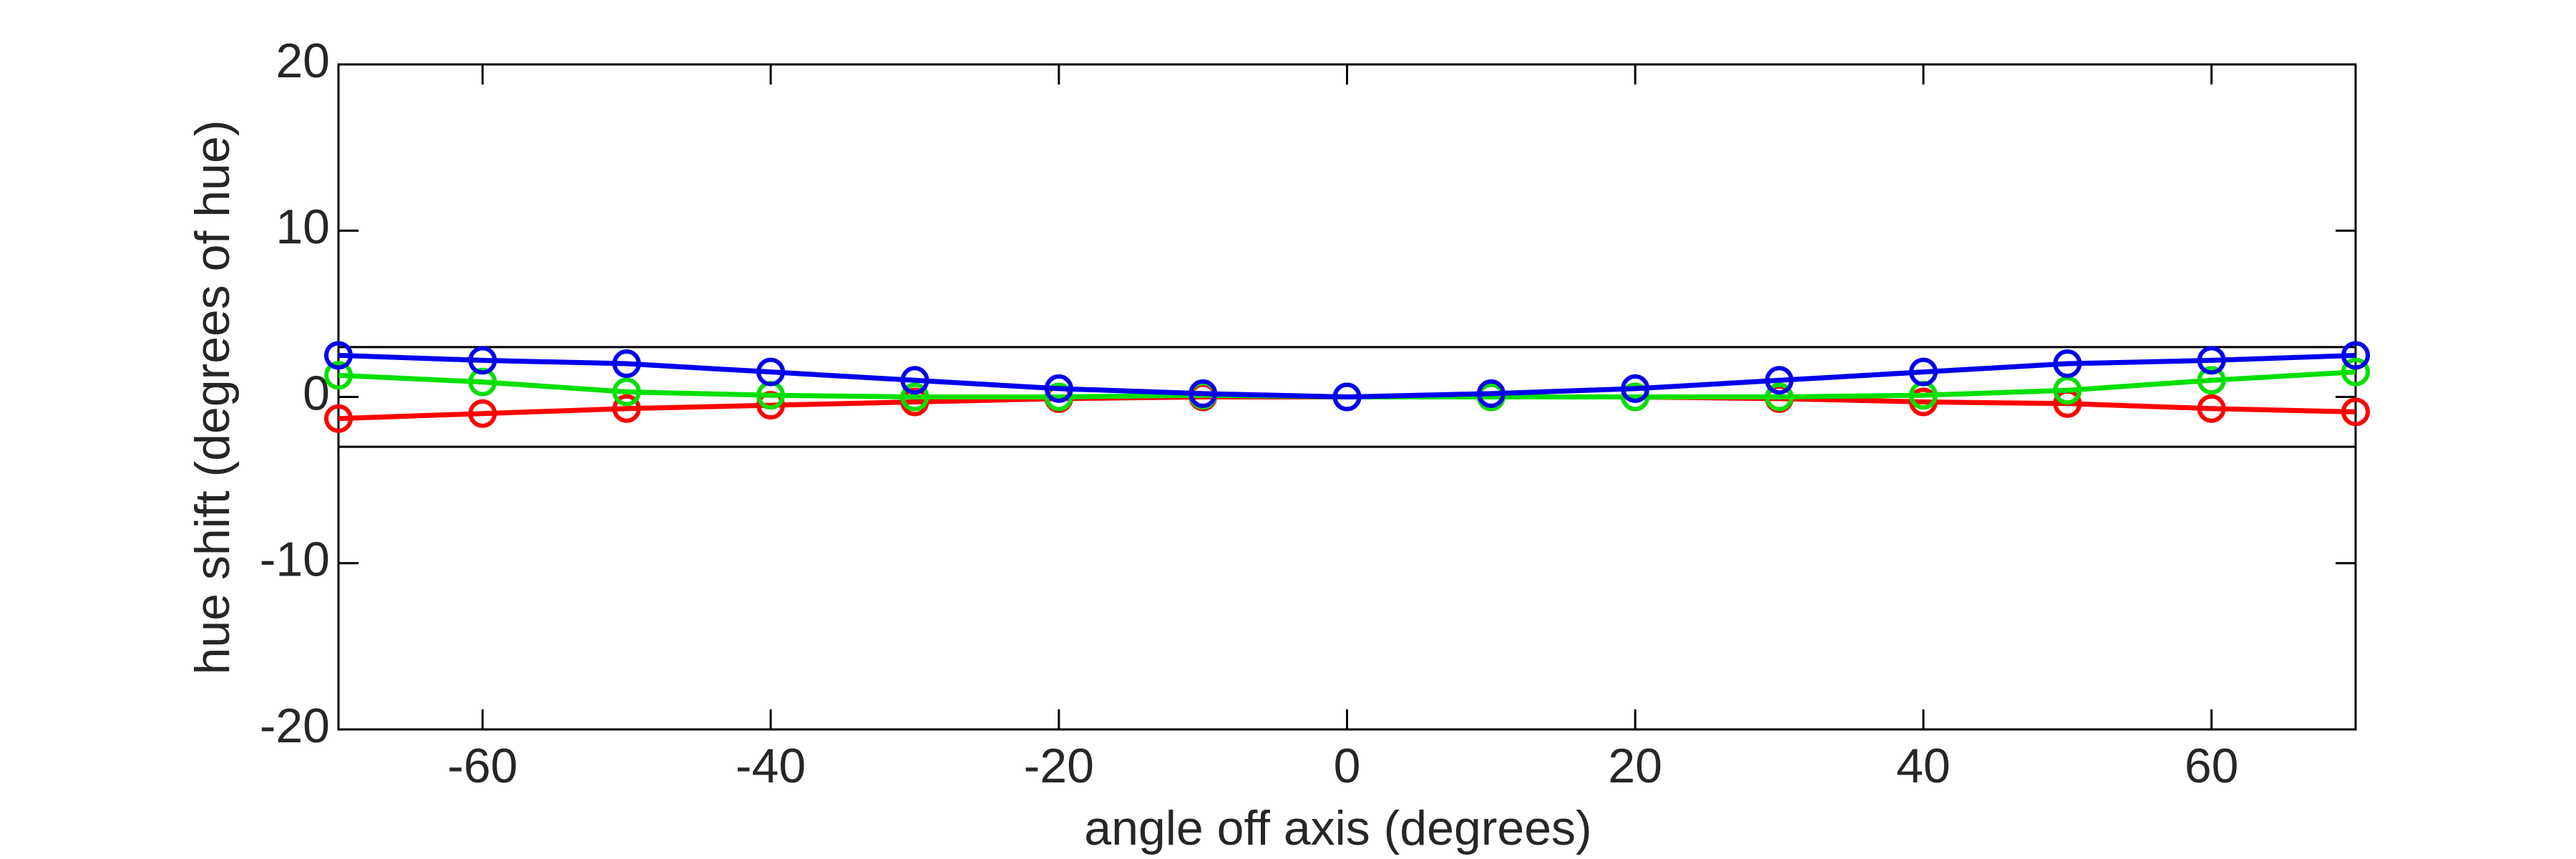 The image size is (2576, 859). Describe the element at coordinates (212, 397) in the screenshot. I see `y-axis-label: hue shift (degrees of hue)` at that location.